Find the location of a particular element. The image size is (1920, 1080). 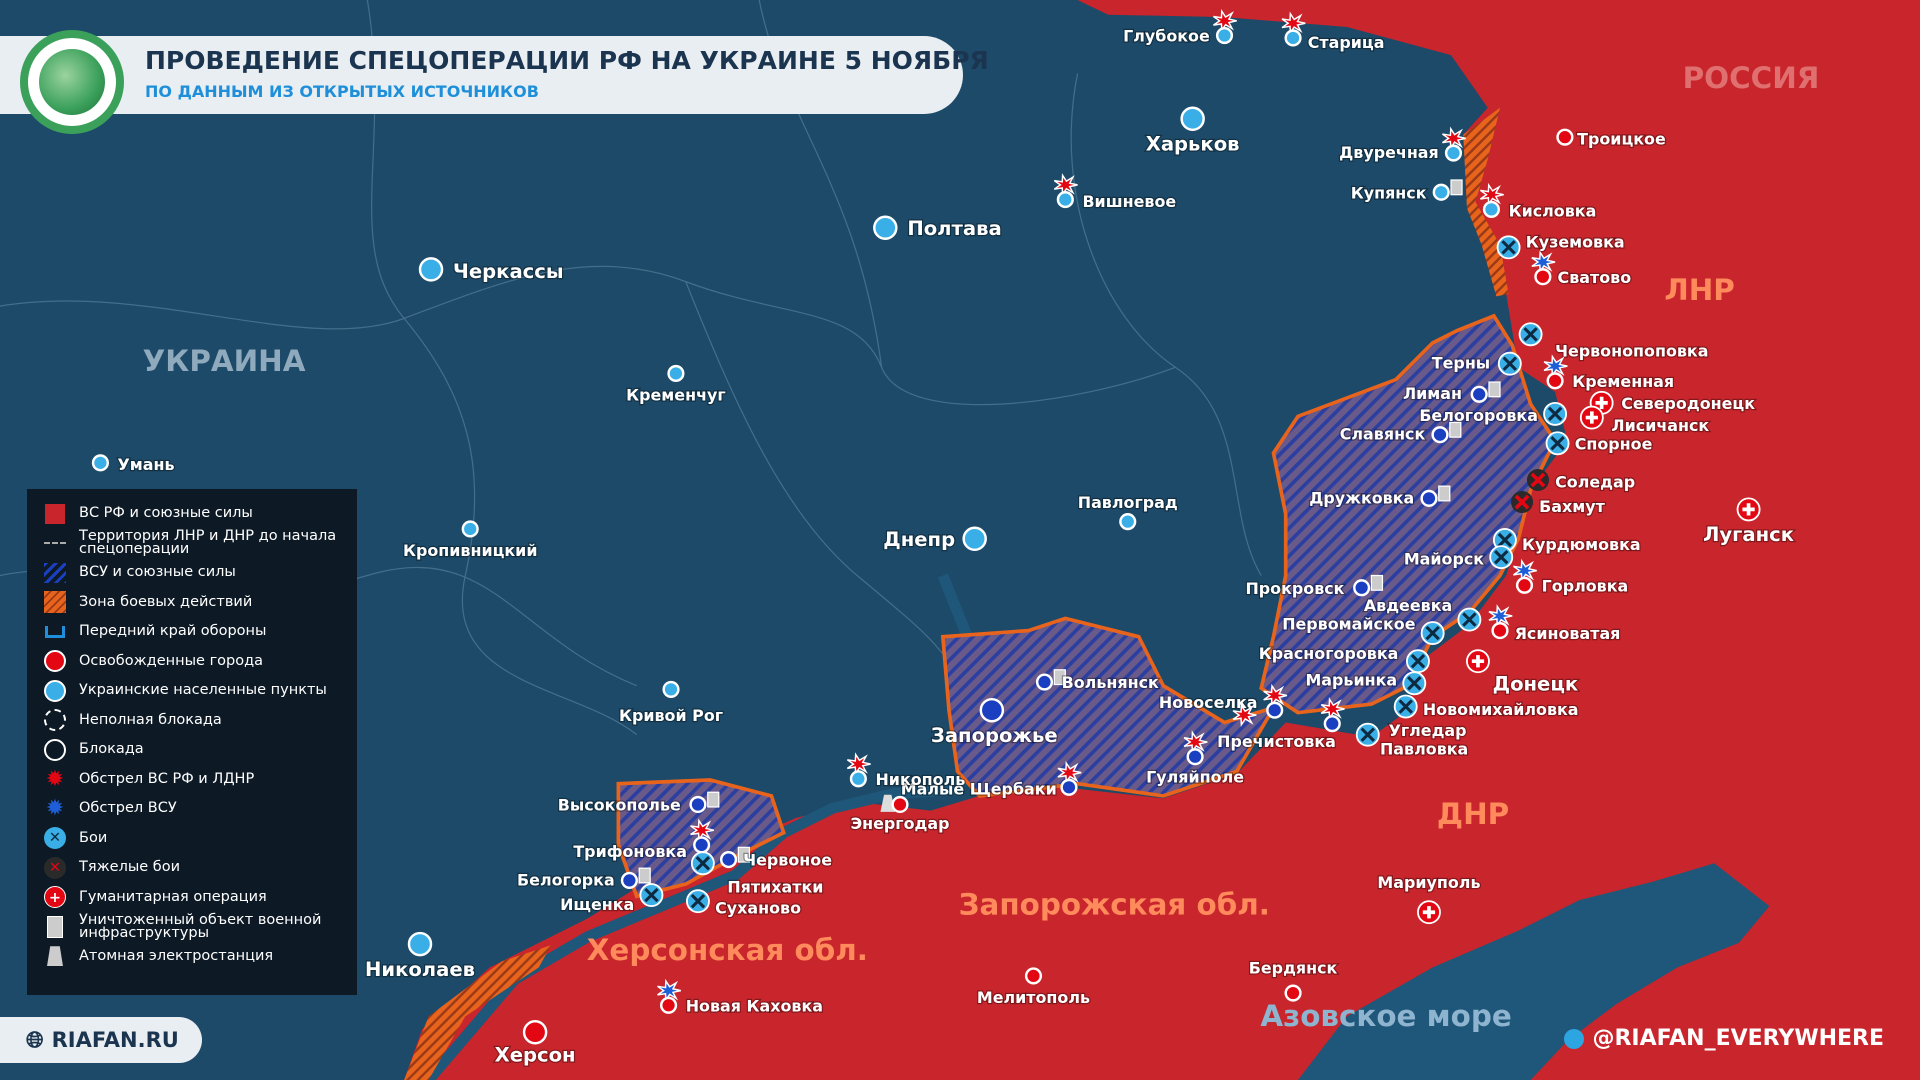

city-18: Белогоровка is located at coordinates (1493, 413).